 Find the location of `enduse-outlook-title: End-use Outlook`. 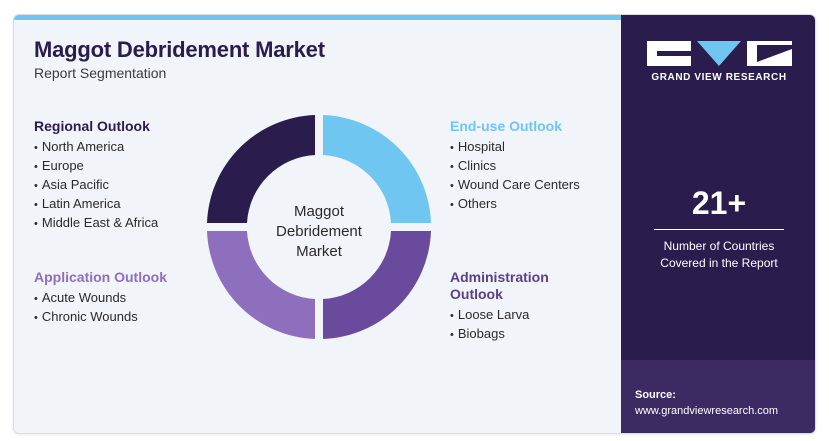

enduse-outlook-title: End-use Outlook is located at coordinates (506, 126).